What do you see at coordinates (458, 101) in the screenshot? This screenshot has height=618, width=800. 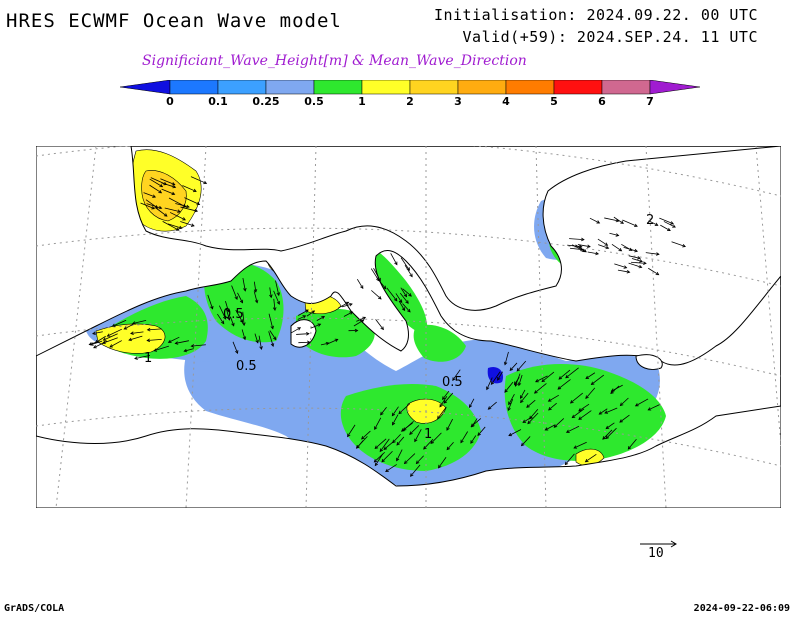 I see `colorbar-tick-label: 3` at bounding box center [458, 101].